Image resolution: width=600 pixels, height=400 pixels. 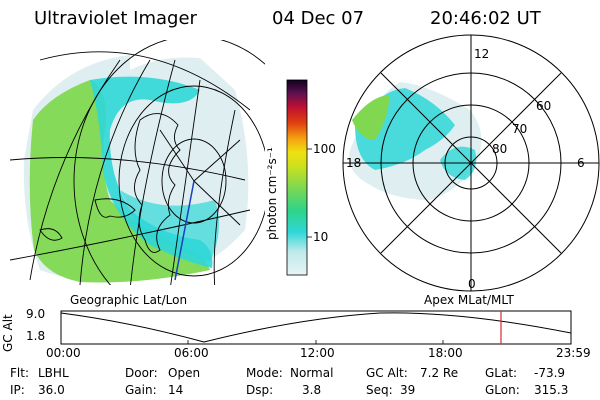 I want to click on mlat-label-60: 60, so click(x=544, y=106).